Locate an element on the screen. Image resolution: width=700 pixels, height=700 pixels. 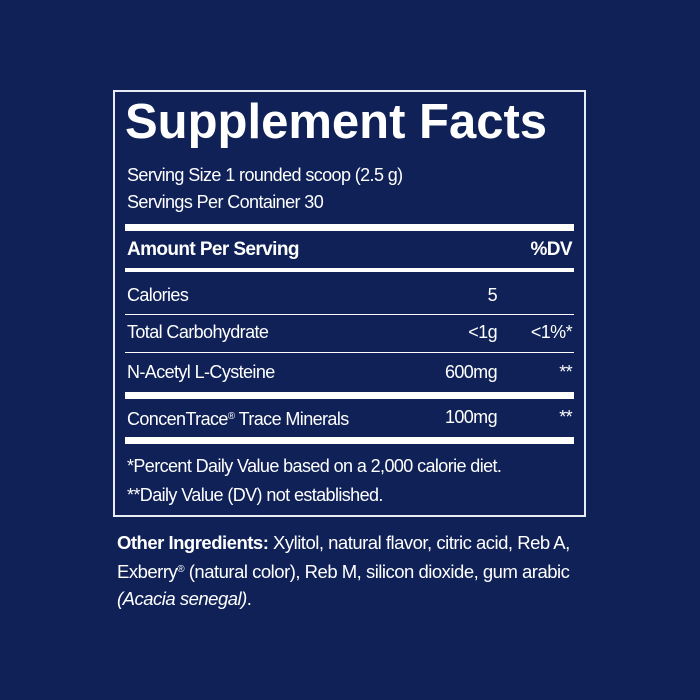
ingredient-name-suffix: Trace Minerals is located at coordinates (292, 419).